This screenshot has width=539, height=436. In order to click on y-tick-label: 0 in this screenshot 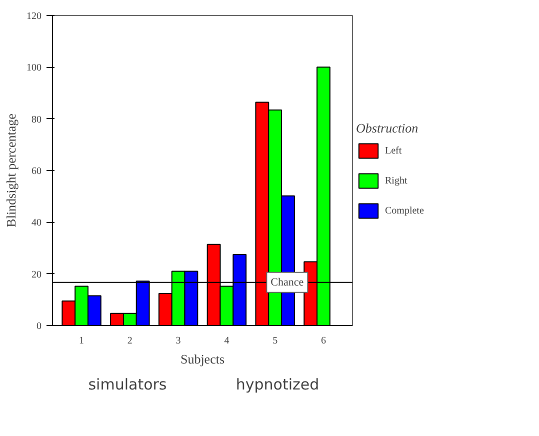, I will do `click(39, 326)`.